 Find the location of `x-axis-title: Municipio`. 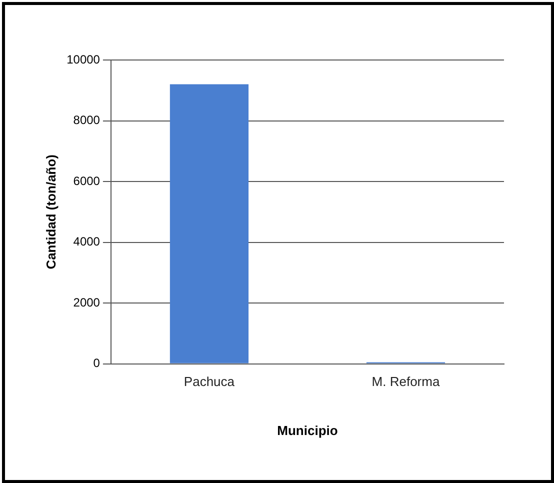

x-axis-title: Municipio is located at coordinates (307, 430).